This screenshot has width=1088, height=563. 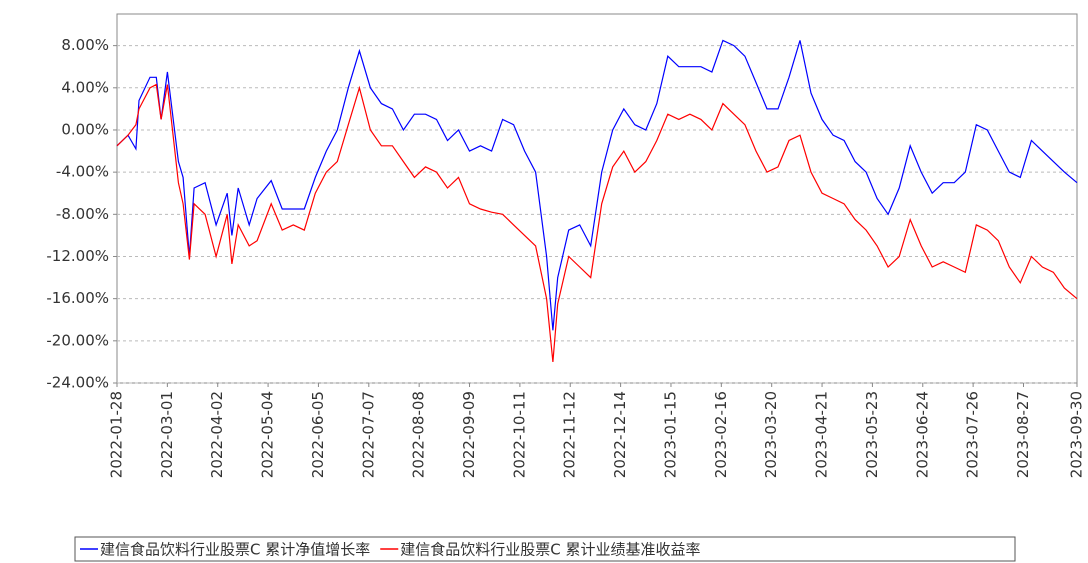 What do you see at coordinates (85, 87) in the screenshot?
I see `y-tick-label: 4.00%` at bounding box center [85, 87].